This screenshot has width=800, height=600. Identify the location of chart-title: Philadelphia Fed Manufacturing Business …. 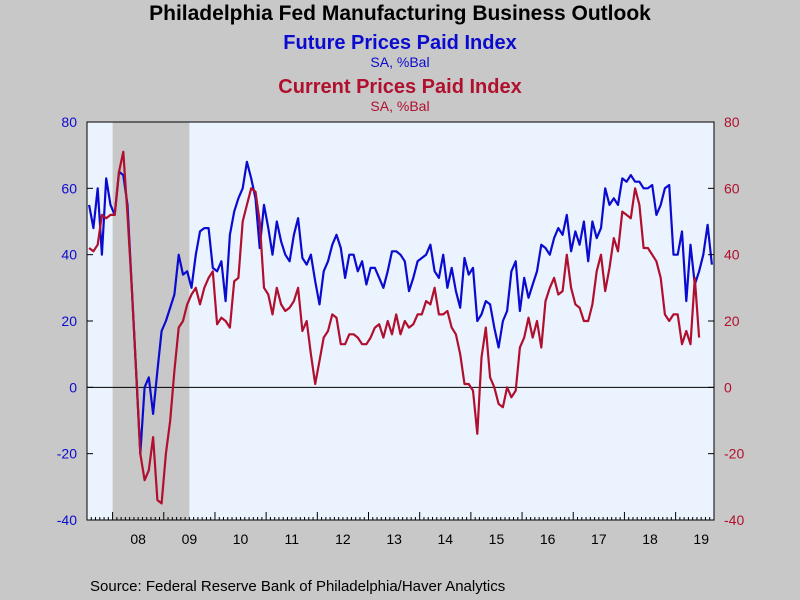
(400, 13).